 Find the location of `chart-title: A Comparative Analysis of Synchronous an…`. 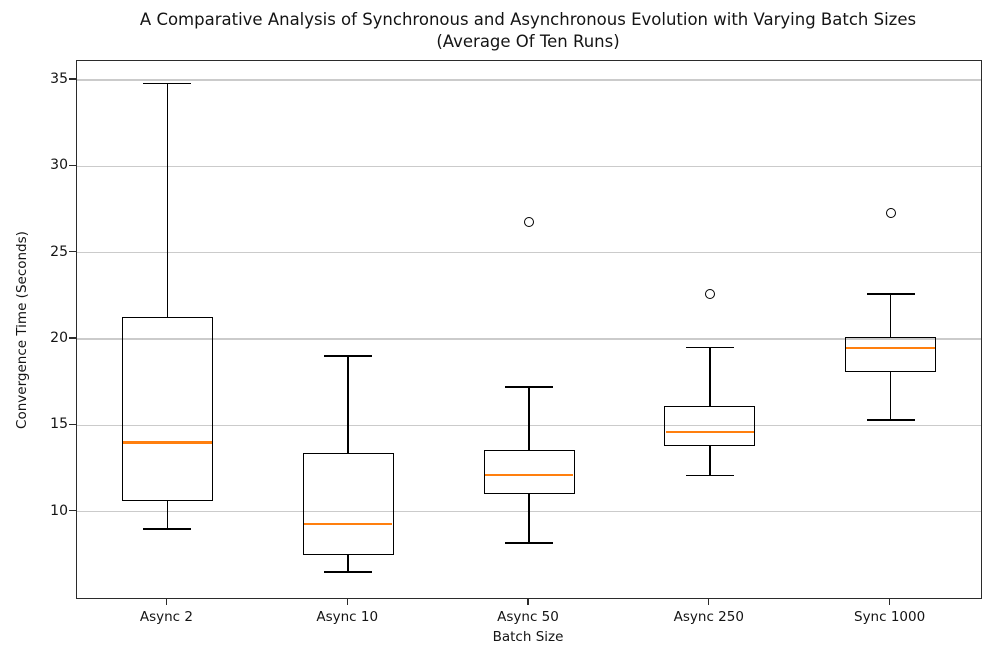

chart-title: A Comparative Analysis of Synchronous an… is located at coordinates (528, 31).